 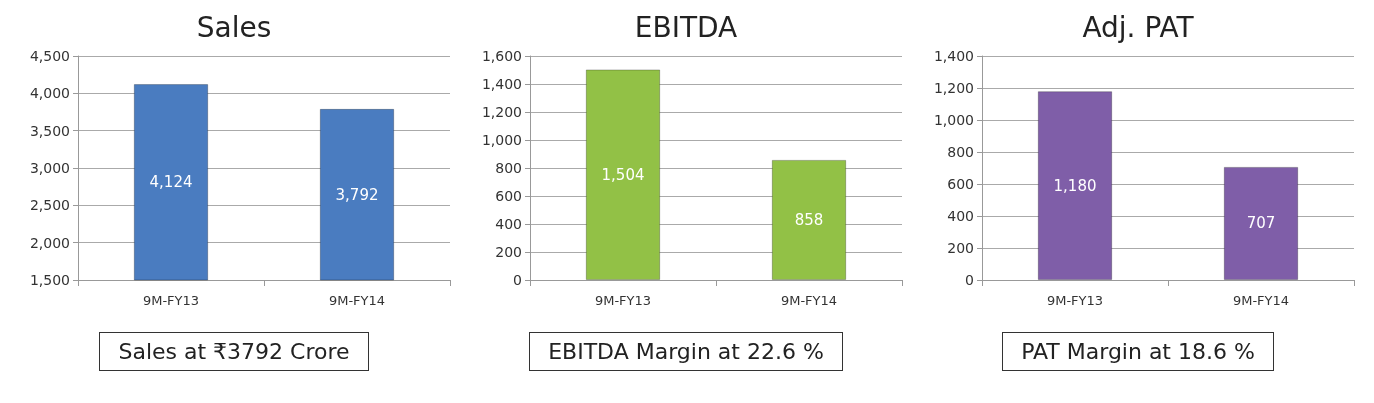 I want to click on y-tick-label: 1,500, so click(x=49, y=280).